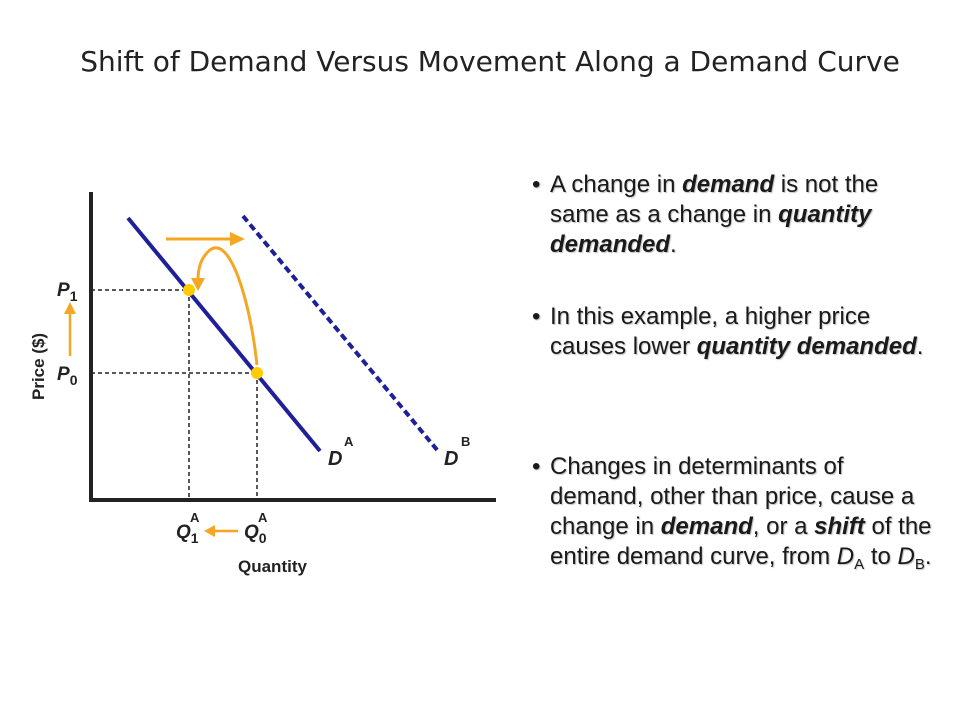 The image size is (960, 720). I want to click on demand-curve-b, so click(340, 333).